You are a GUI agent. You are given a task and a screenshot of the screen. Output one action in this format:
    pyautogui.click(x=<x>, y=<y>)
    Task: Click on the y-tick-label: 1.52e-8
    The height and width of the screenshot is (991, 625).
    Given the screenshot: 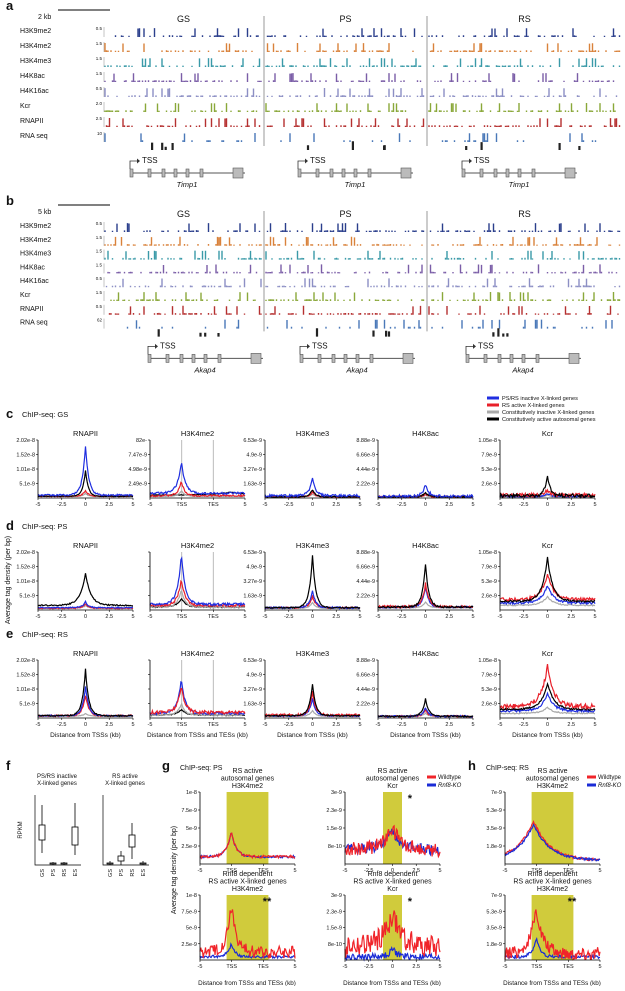 What is the action you would take?
    pyautogui.click(x=25, y=456)
    